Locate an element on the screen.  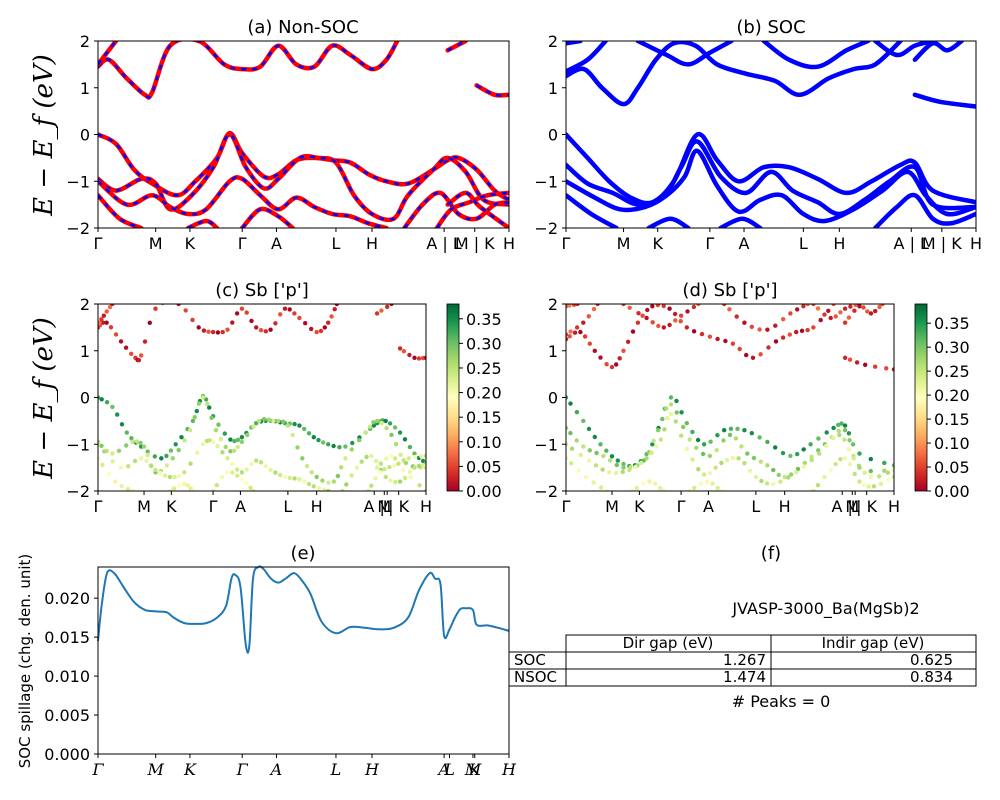
gap-table-row-nsoc is located at coordinates (742, 677).